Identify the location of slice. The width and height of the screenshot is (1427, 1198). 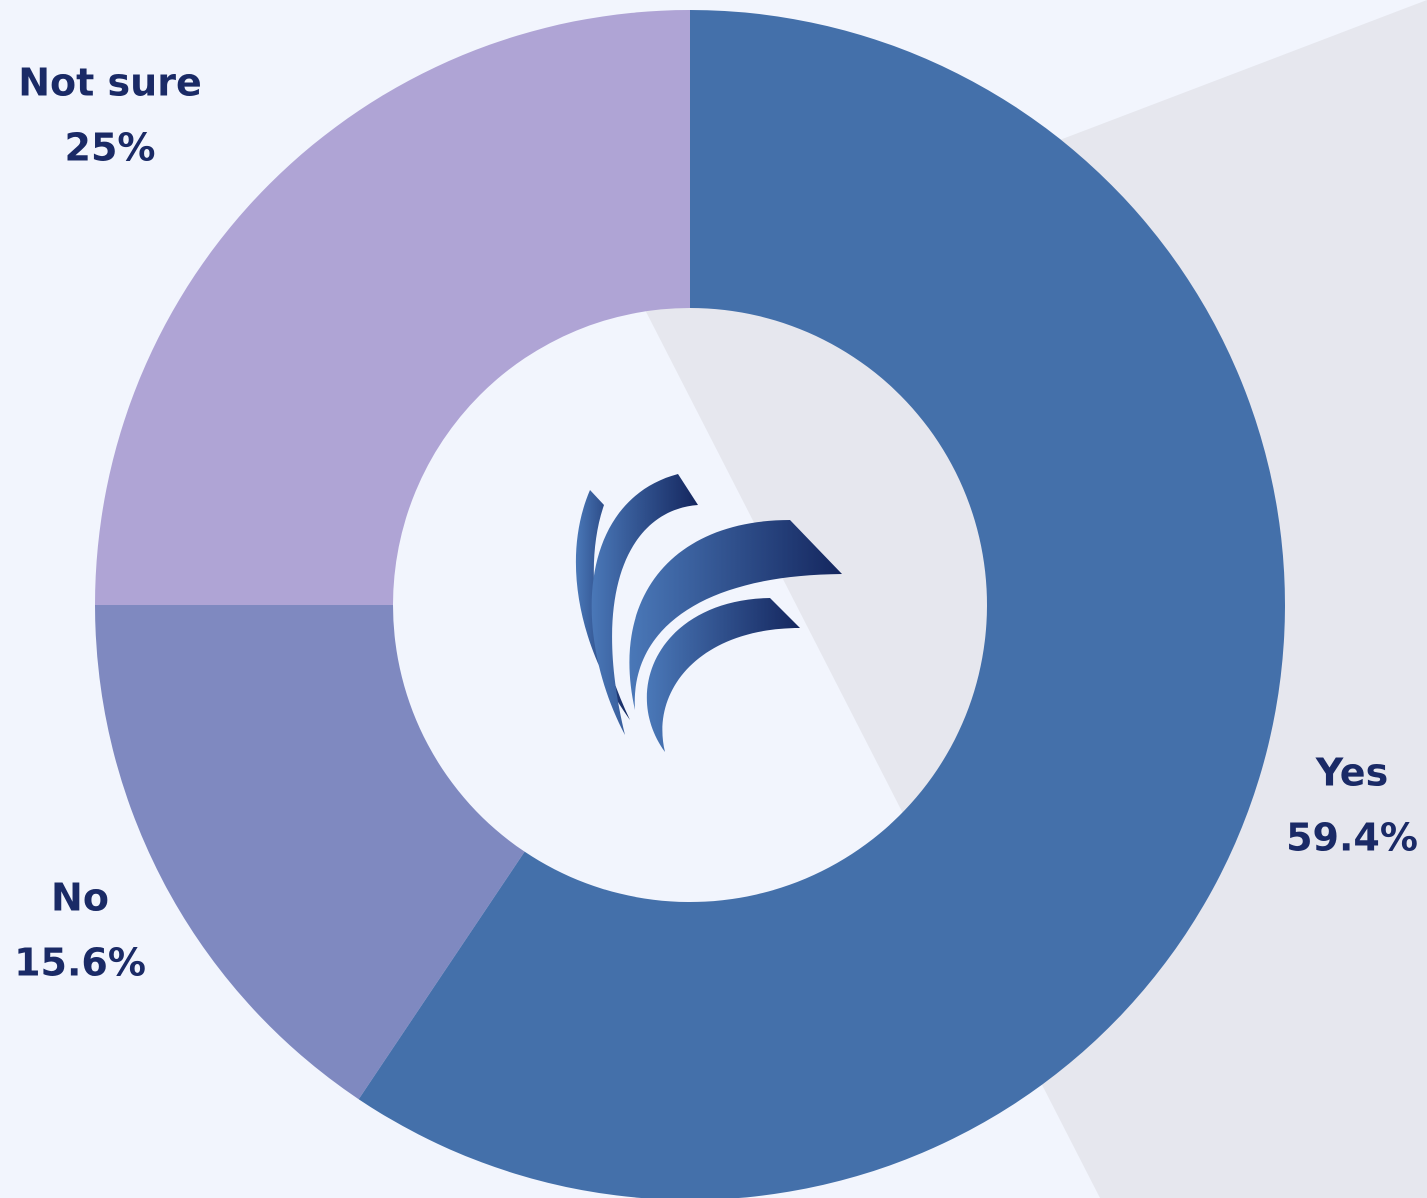
(310, 852).